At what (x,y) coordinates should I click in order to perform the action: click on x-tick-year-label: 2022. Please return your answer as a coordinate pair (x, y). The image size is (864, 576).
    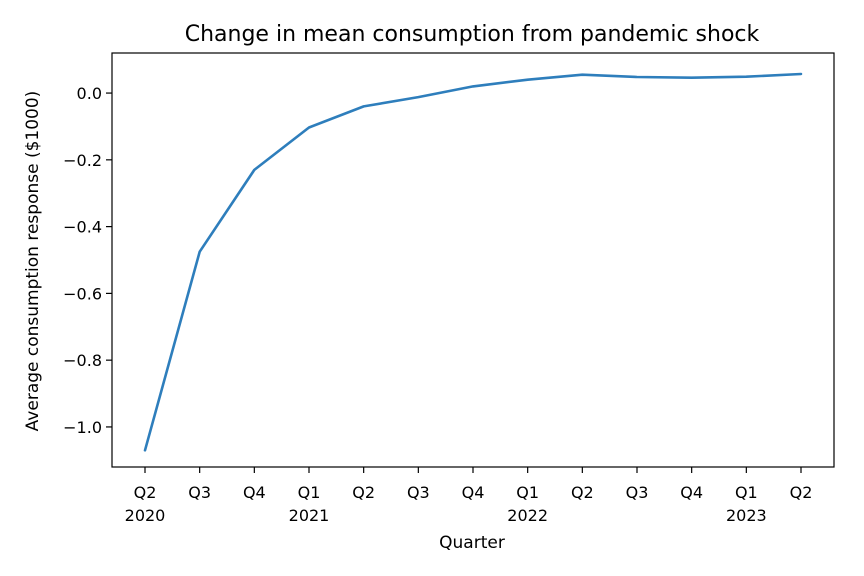
    Looking at the image, I should click on (527, 515).